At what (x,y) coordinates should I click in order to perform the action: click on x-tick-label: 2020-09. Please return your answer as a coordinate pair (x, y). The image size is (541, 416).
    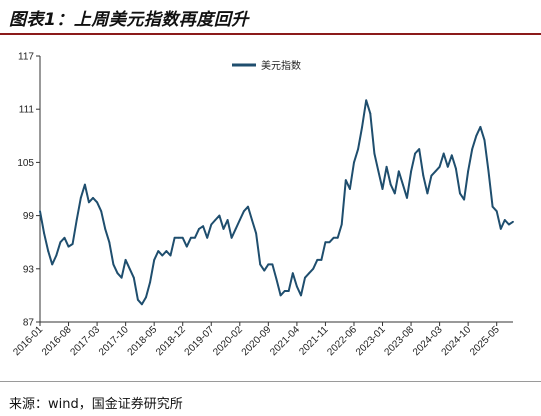
    Looking at the image, I should click on (257, 341).